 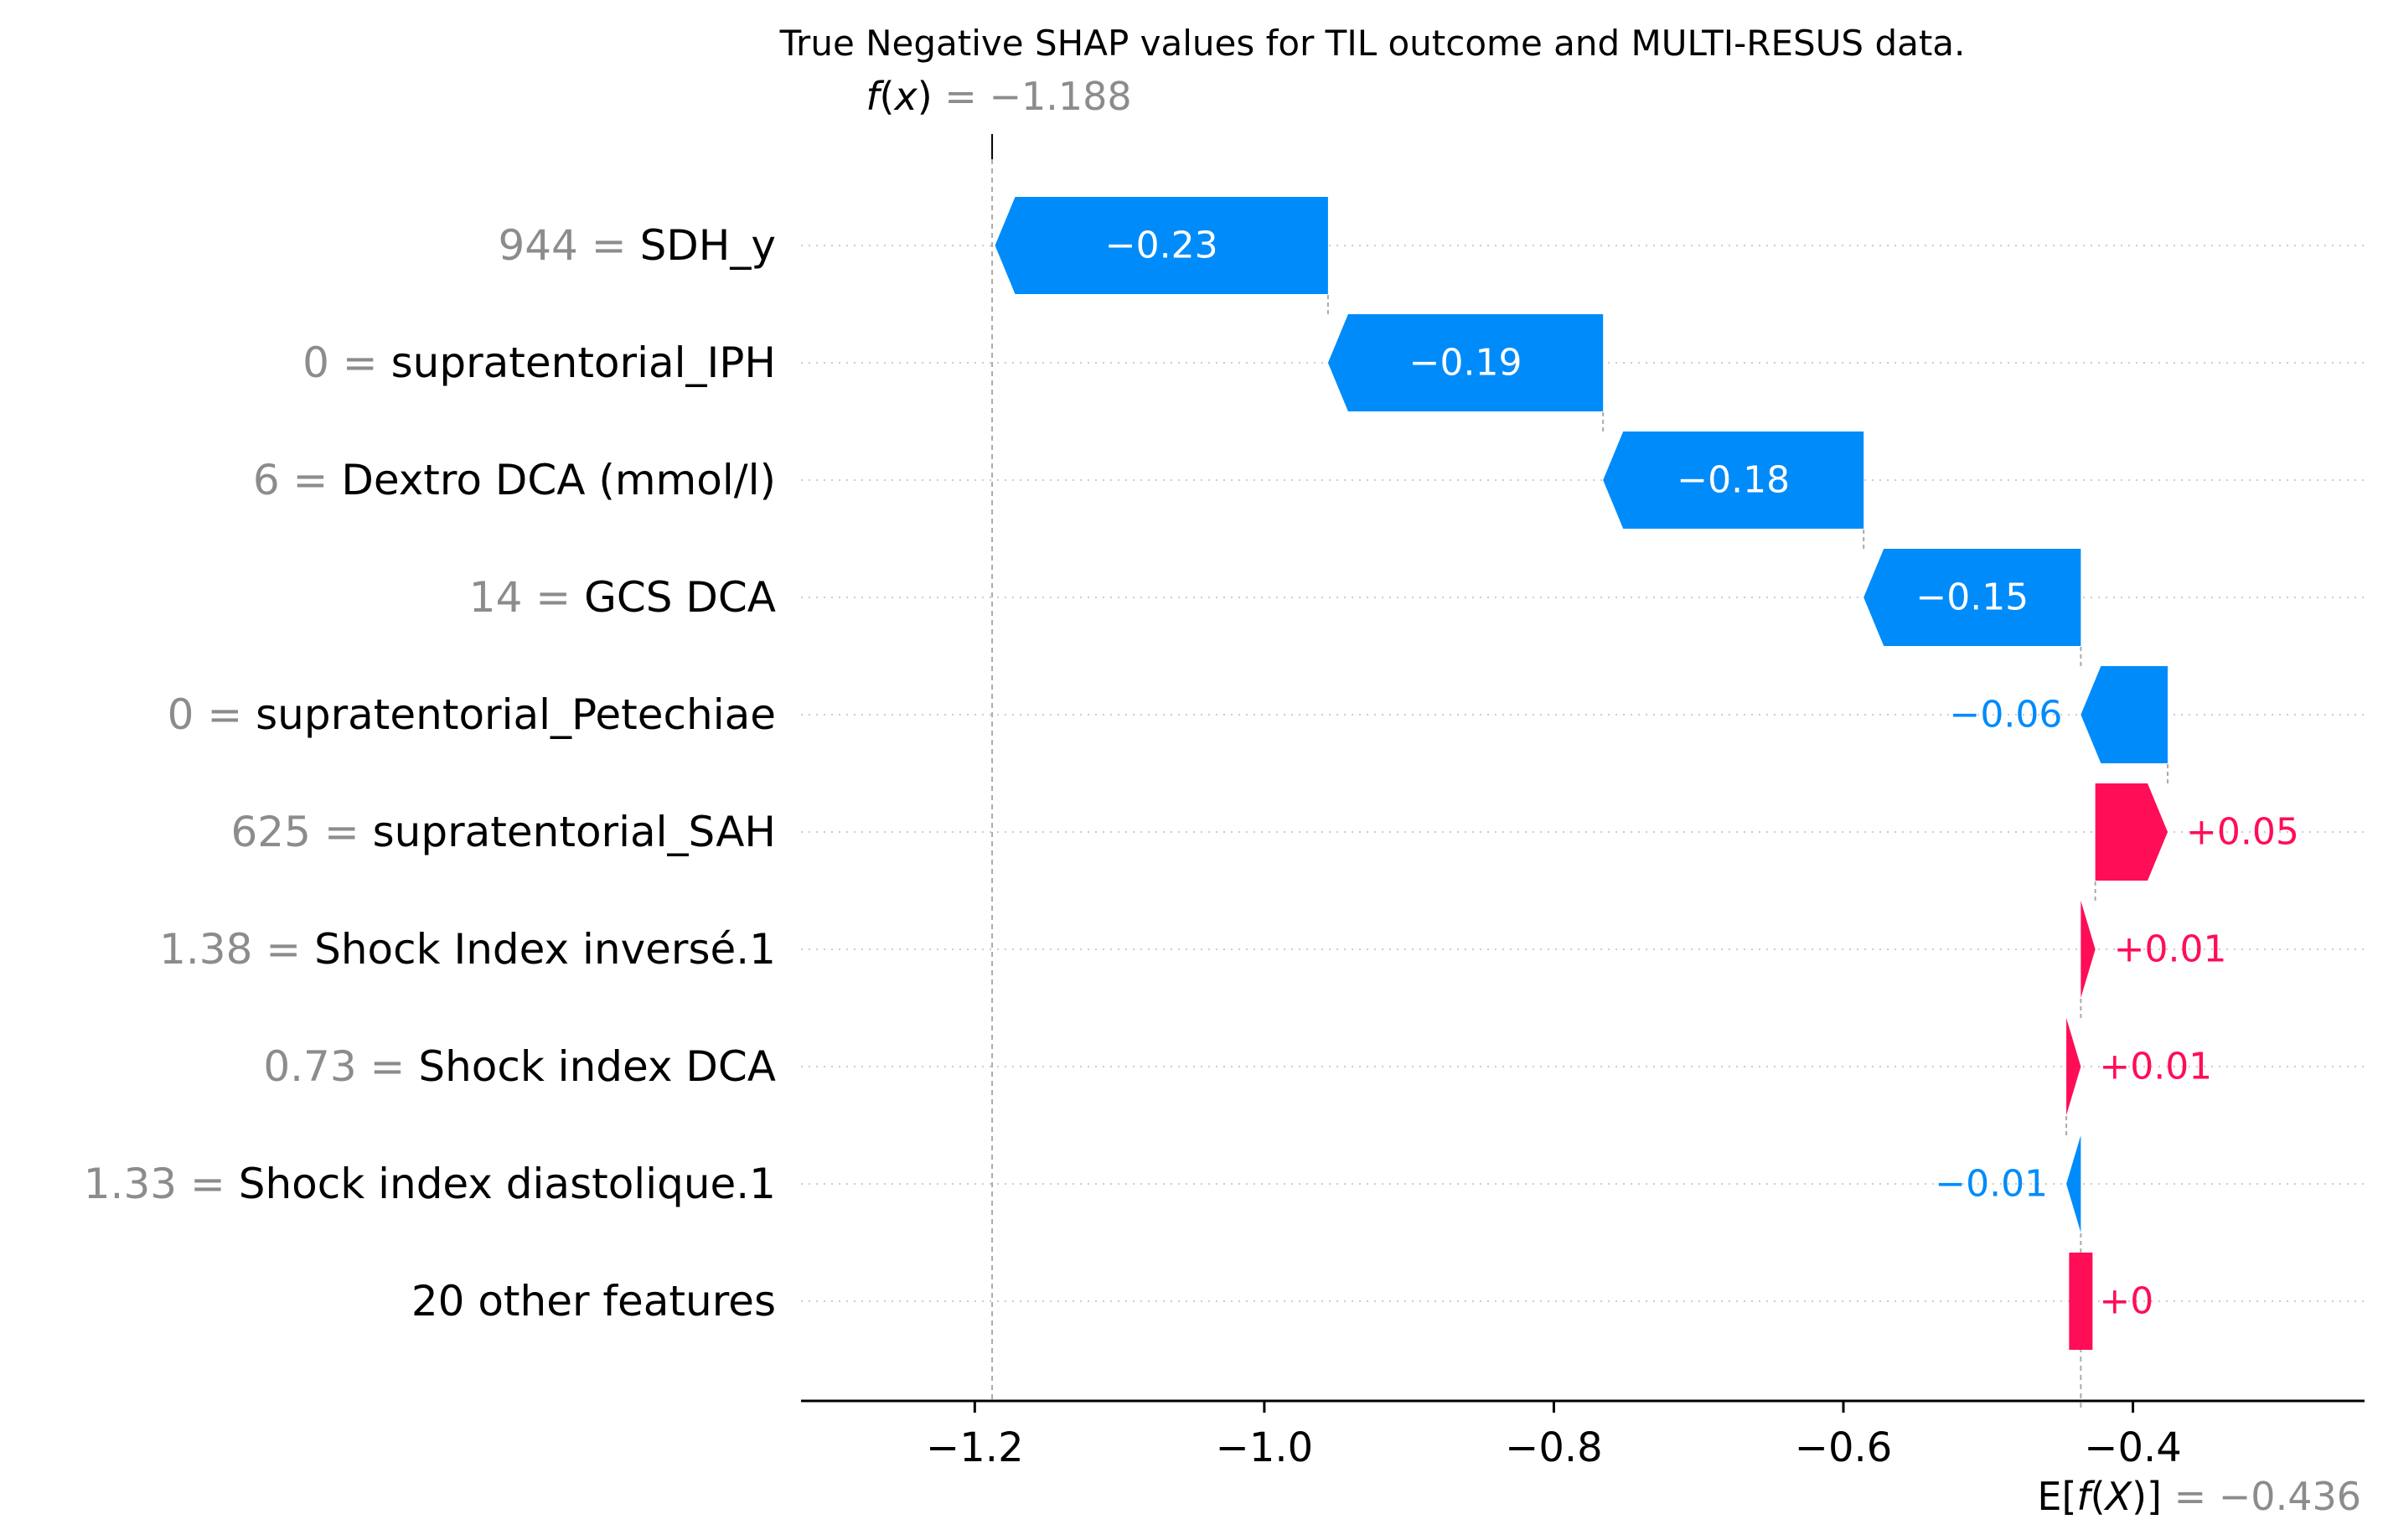 I want to click on feature-name: Shock Index inversé.1, so click(x=545, y=949).